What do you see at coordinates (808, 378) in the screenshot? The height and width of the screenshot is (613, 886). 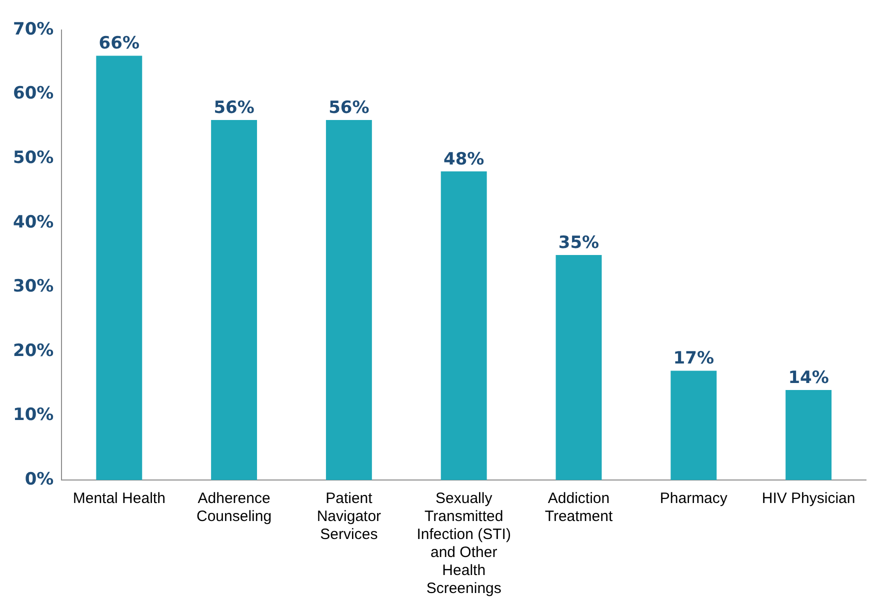 I see `data-label: 14%` at bounding box center [808, 378].